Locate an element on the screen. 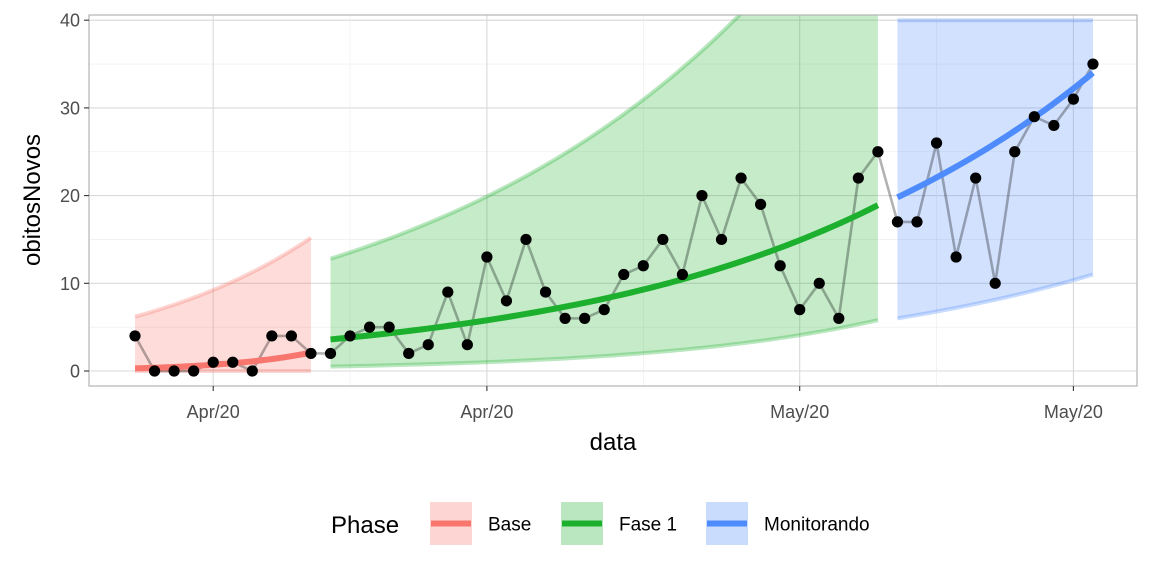 The image size is (1152, 576). y-axis-title: obitosNovos is located at coordinates (32, 200).